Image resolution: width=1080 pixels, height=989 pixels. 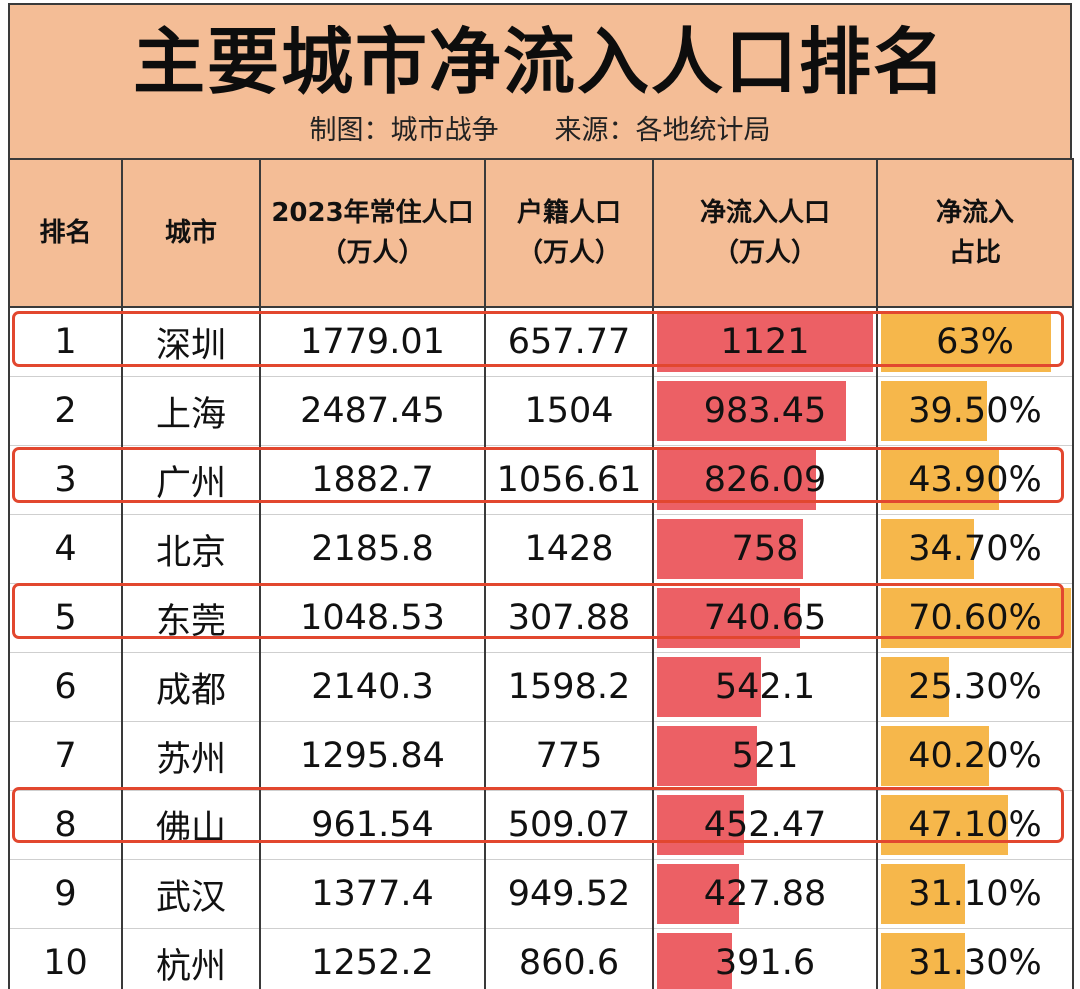 I want to click on header-text: 2023年常住人口, so click(x=372, y=213).